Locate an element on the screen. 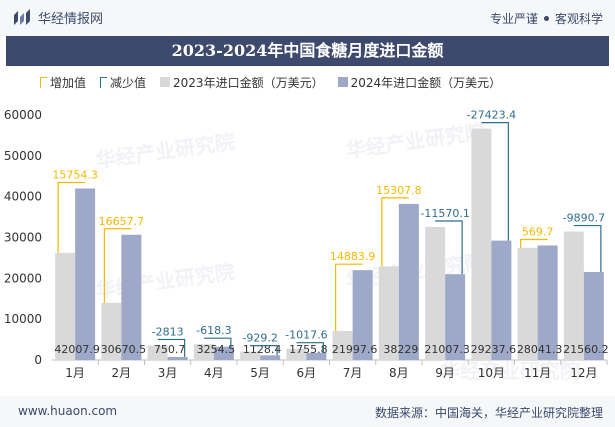 Image resolution: width=615 pixels, height=427 pixels. x-tick-label: 10月 is located at coordinates (491, 373).